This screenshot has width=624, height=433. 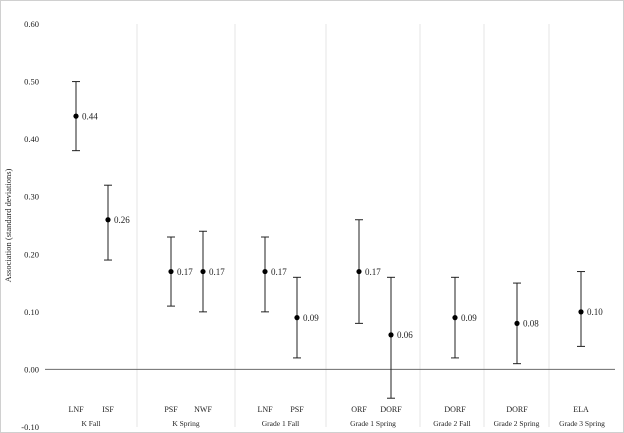 I want to click on y-tick-label: 0.00, so click(x=31, y=369).